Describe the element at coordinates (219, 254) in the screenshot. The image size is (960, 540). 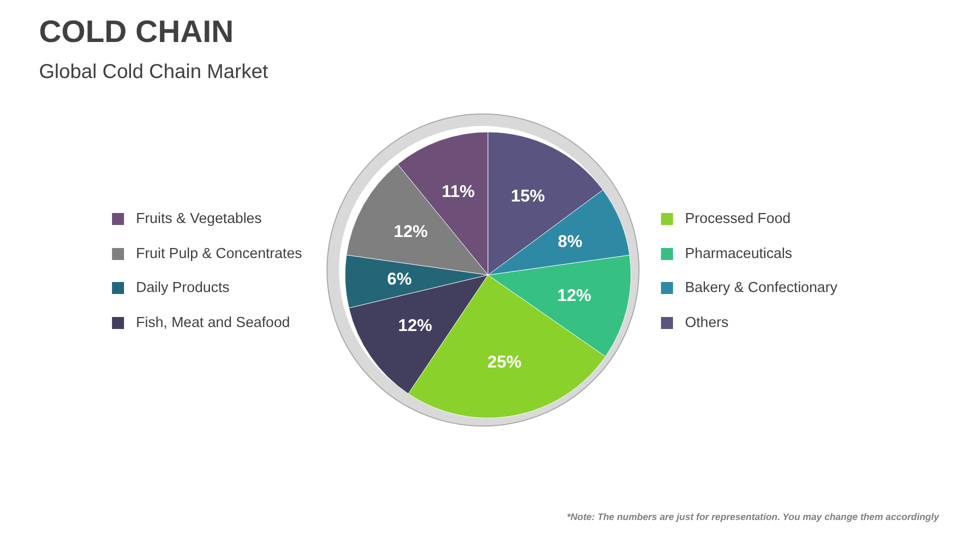
I see `legend-label: Fruit Pulp & Concentrates` at that location.